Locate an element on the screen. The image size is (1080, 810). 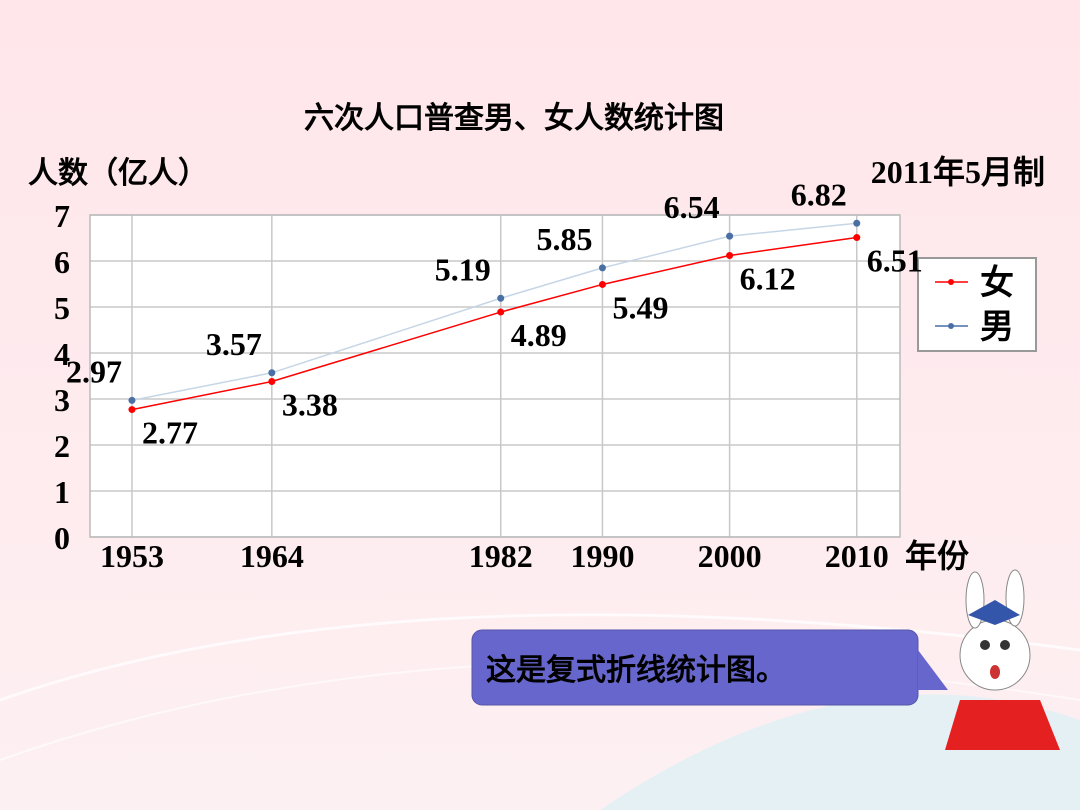
data-label: 5.19 is located at coordinates (463, 269).